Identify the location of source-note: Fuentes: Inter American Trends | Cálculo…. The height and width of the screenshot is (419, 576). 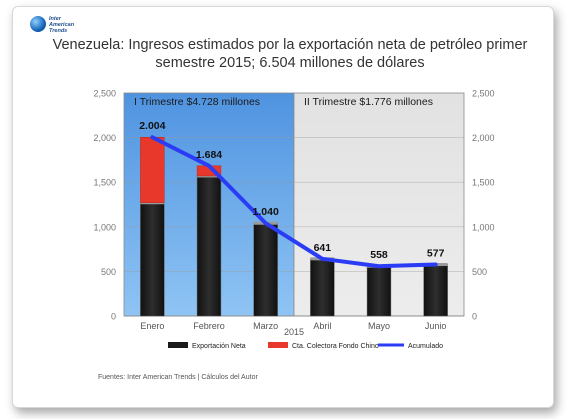
(178, 377).